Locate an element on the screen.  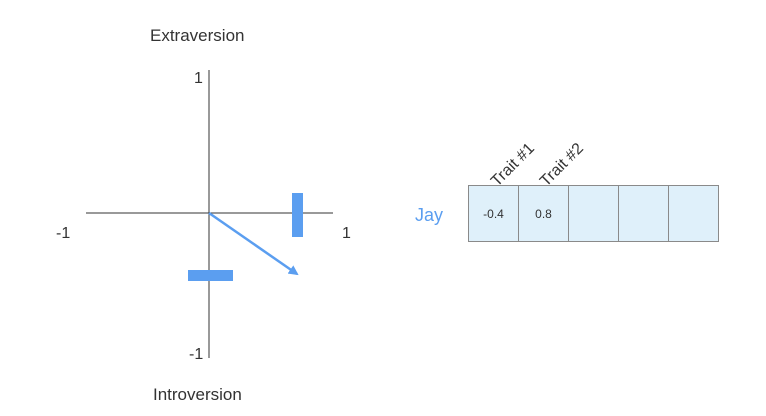
personality-vector-row: -0.4 0.8 is located at coordinates (593, 213).